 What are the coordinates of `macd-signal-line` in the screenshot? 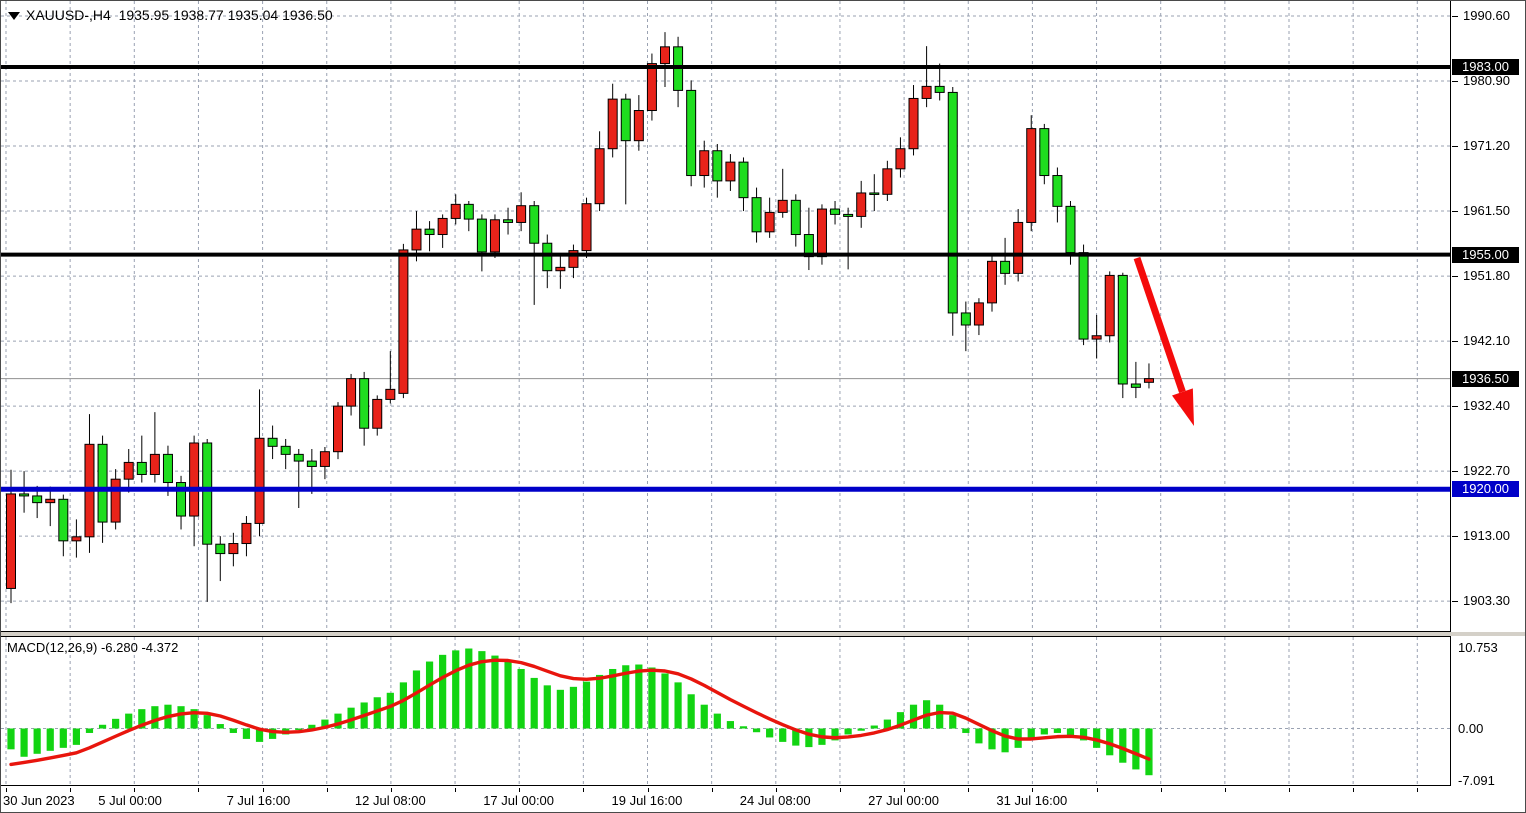 It's located at (580, 712).